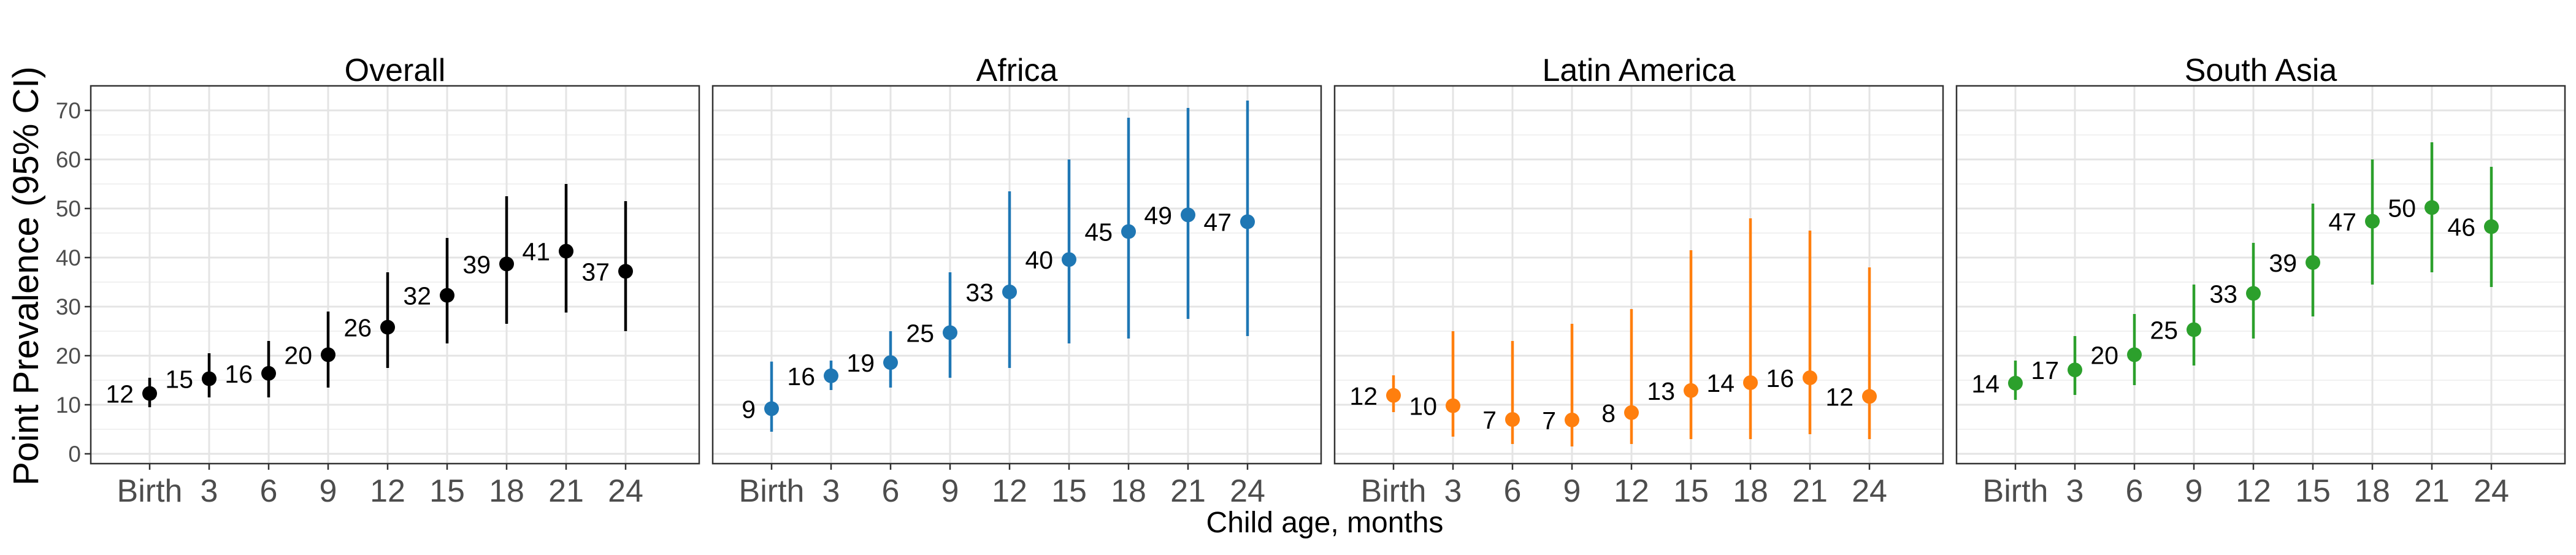  Describe the element at coordinates (1325, 523) in the screenshot. I see `x-axis-title: Child age, months` at that location.